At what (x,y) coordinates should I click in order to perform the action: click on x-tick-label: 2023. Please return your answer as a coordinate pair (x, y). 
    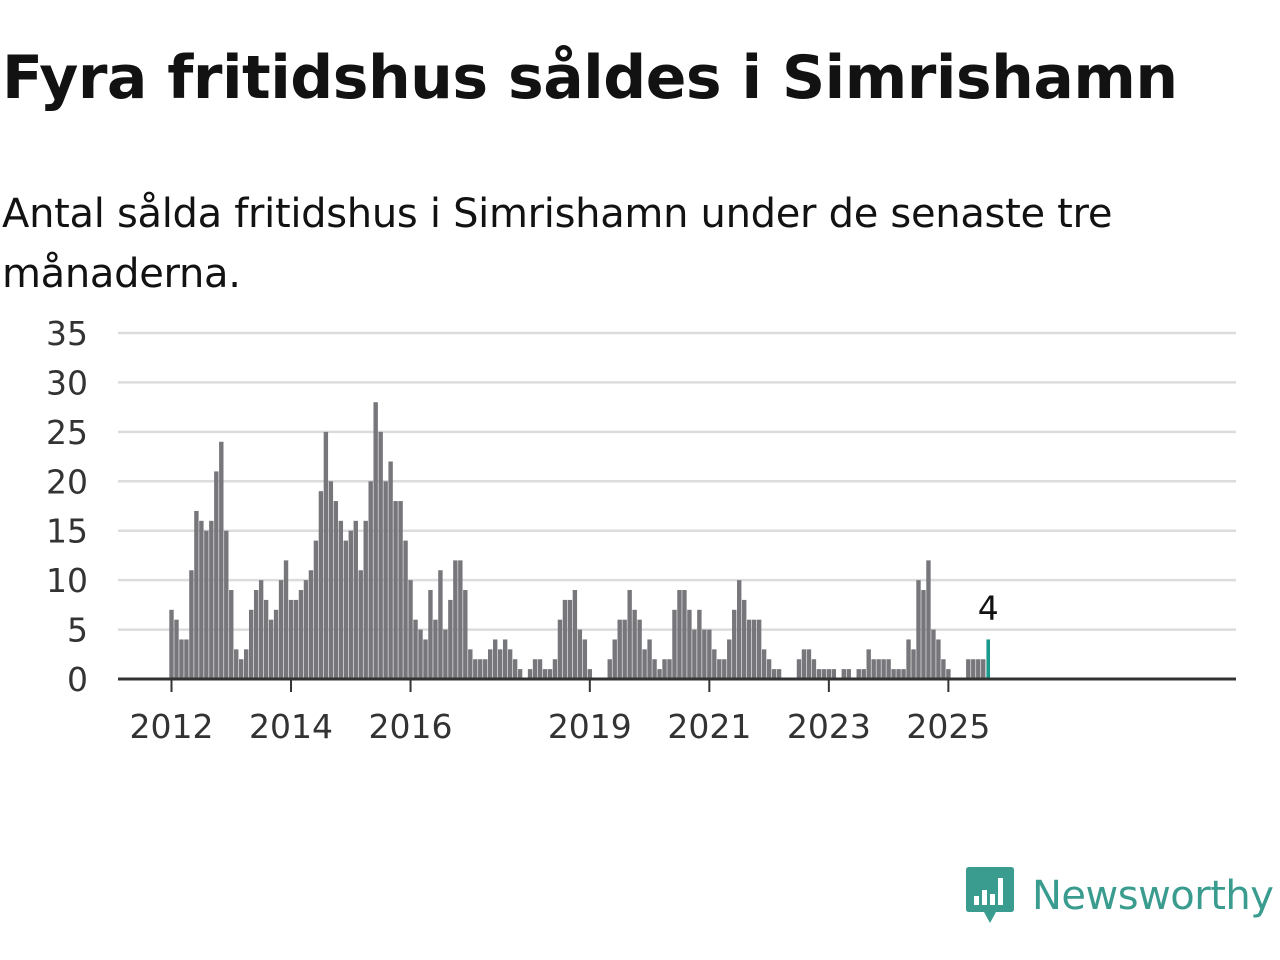
    Looking at the image, I should click on (829, 726).